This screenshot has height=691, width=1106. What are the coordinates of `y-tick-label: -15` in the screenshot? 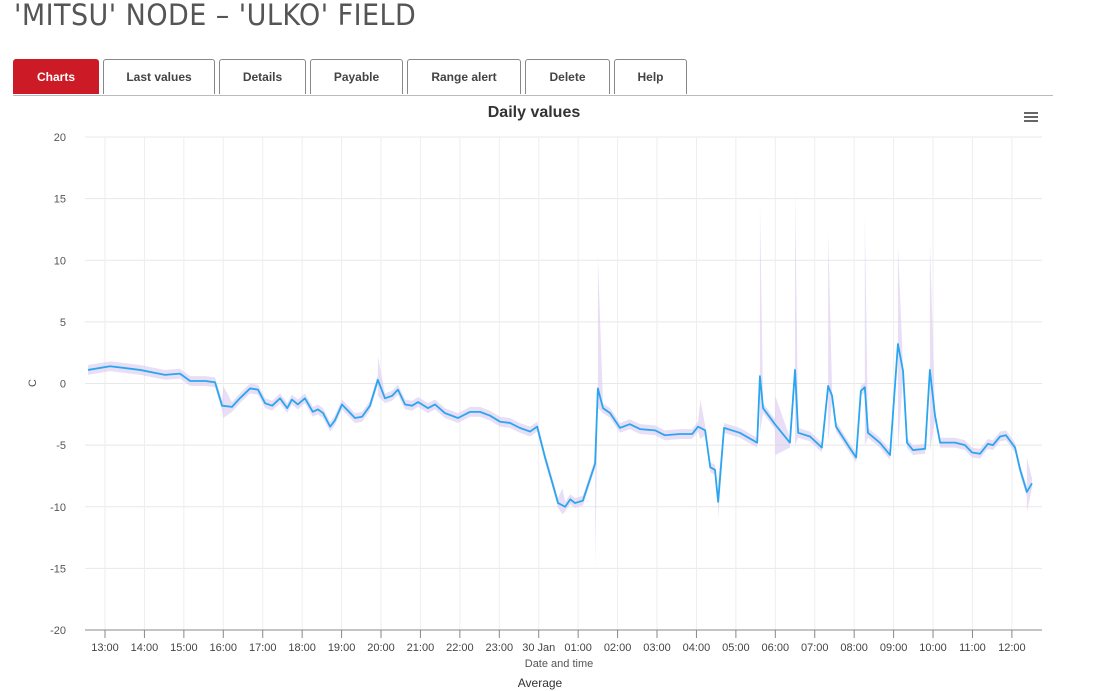 It's located at (58, 569).